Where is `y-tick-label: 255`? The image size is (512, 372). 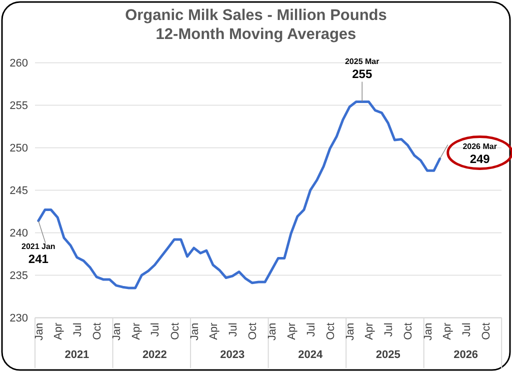
y-tick-label: 255 is located at coordinates (19, 106).